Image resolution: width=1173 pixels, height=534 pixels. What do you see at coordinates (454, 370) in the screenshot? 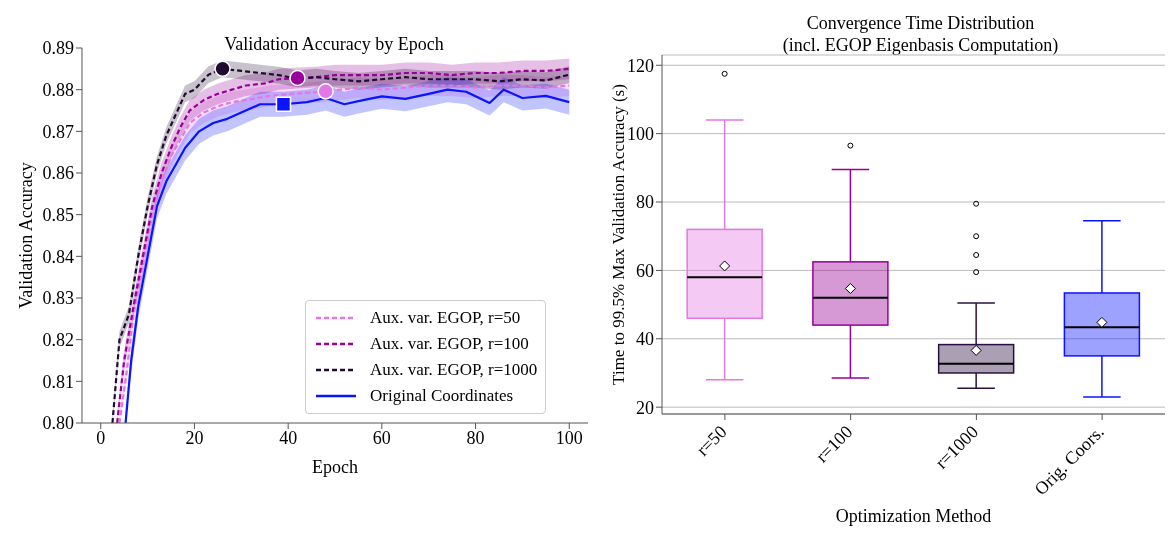
I see `legend-label: Aux. var. EGOP, r=1000` at bounding box center [454, 370].